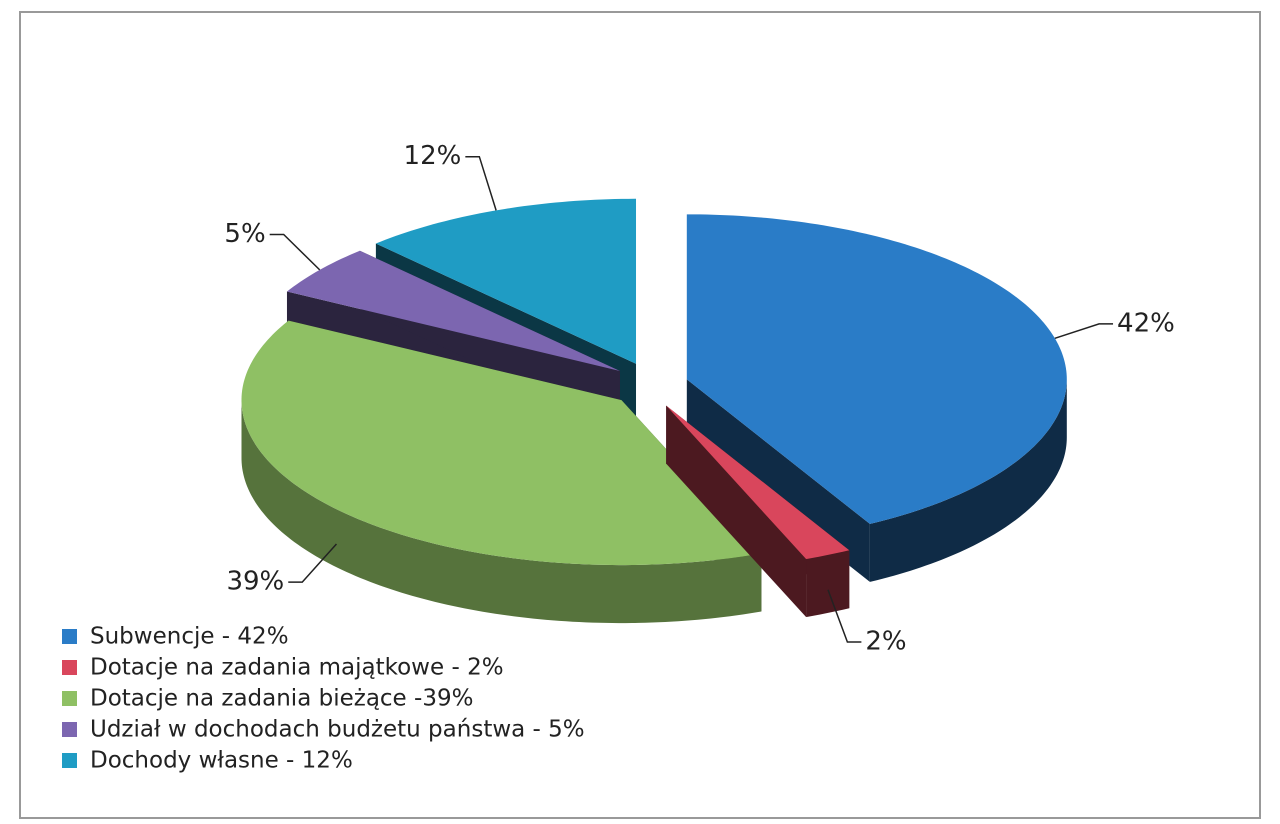  I want to click on data-label: 42%, so click(1146, 323).